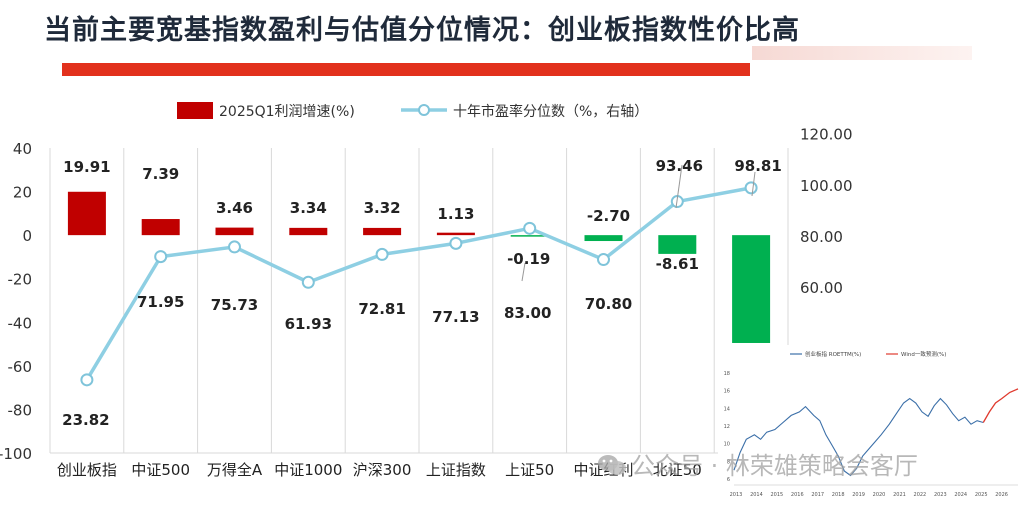 The image size is (1024, 507). What do you see at coordinates (727, 445) in the screenshot?
I see `inset-y-tick-label: 10` at bounding box center [727, 445].